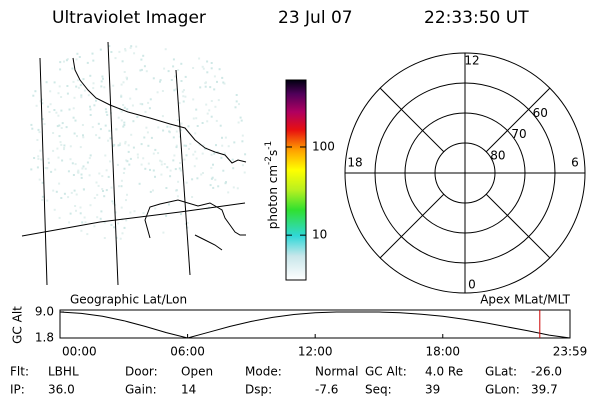  I want to click on y-axis-label: GC Alt, so click(18, 325).